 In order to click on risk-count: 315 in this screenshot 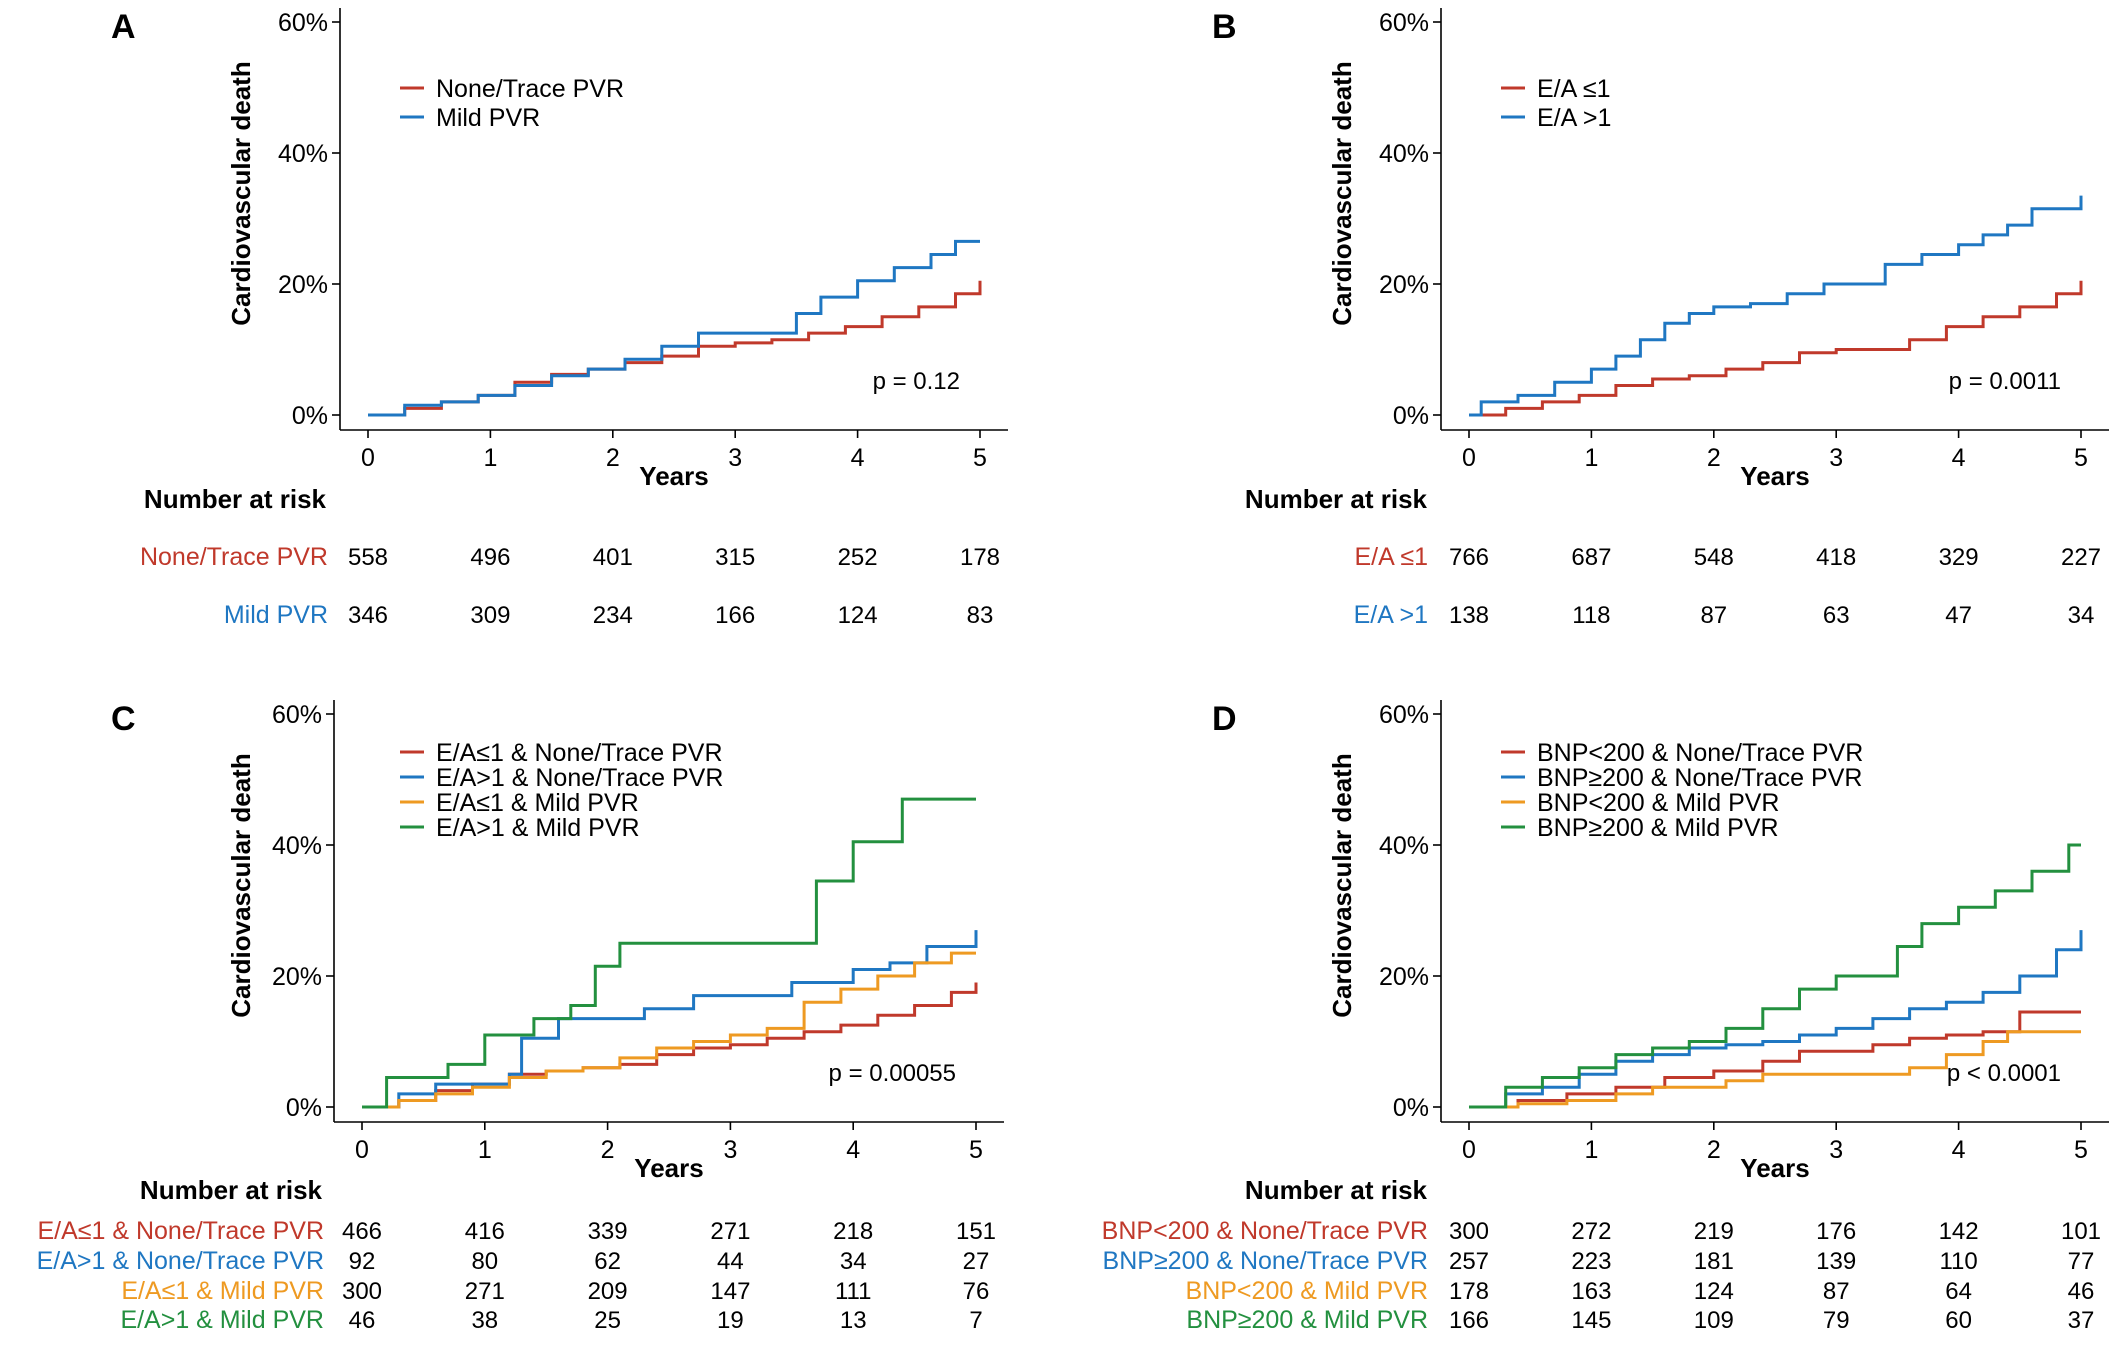, I will do `click(735, 557)`.